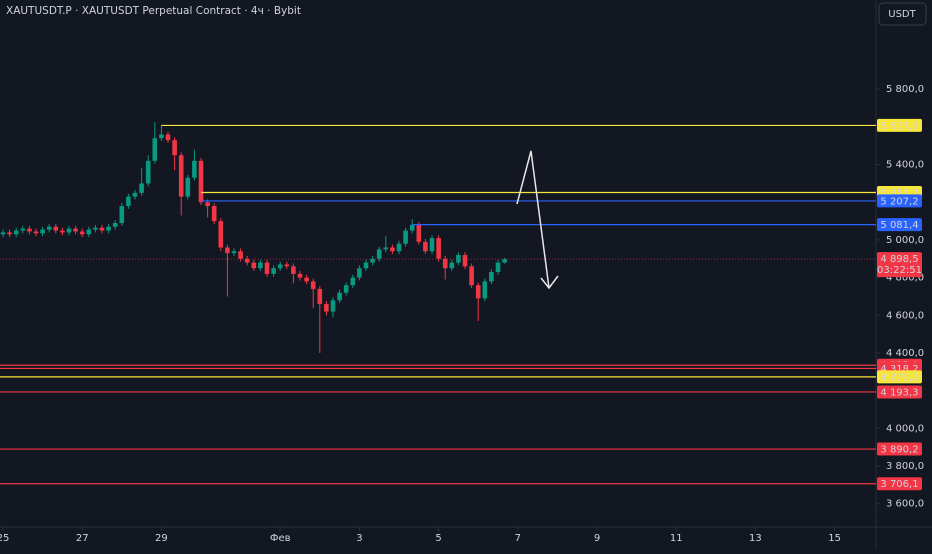  Describe the element at coordinates (597, 538) in the screenshot. I see `x-tick-label: 9` at that location.